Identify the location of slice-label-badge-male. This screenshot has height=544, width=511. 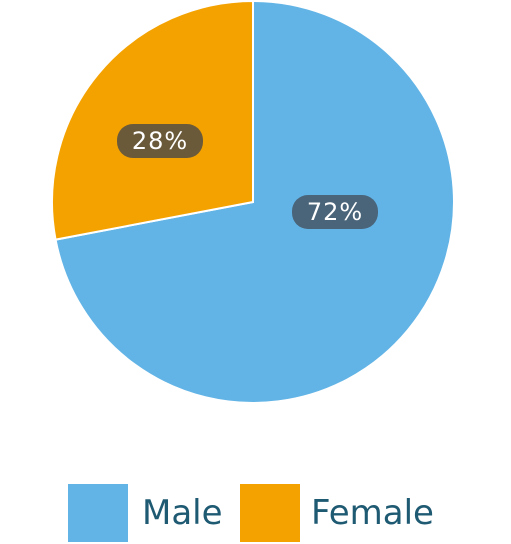
(335, 212).